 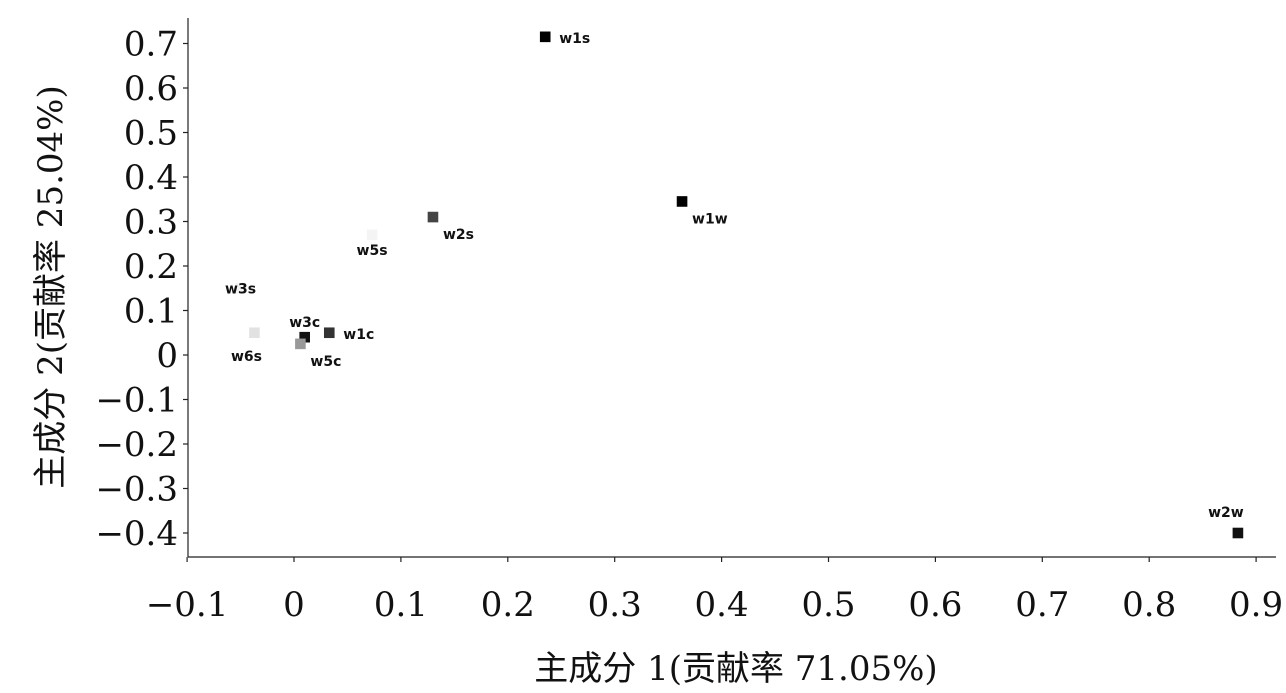 What do you see at coordinates (329, 333) in the screenshot?
I see `point-marker-w1c` at bounding box center [329, 333].